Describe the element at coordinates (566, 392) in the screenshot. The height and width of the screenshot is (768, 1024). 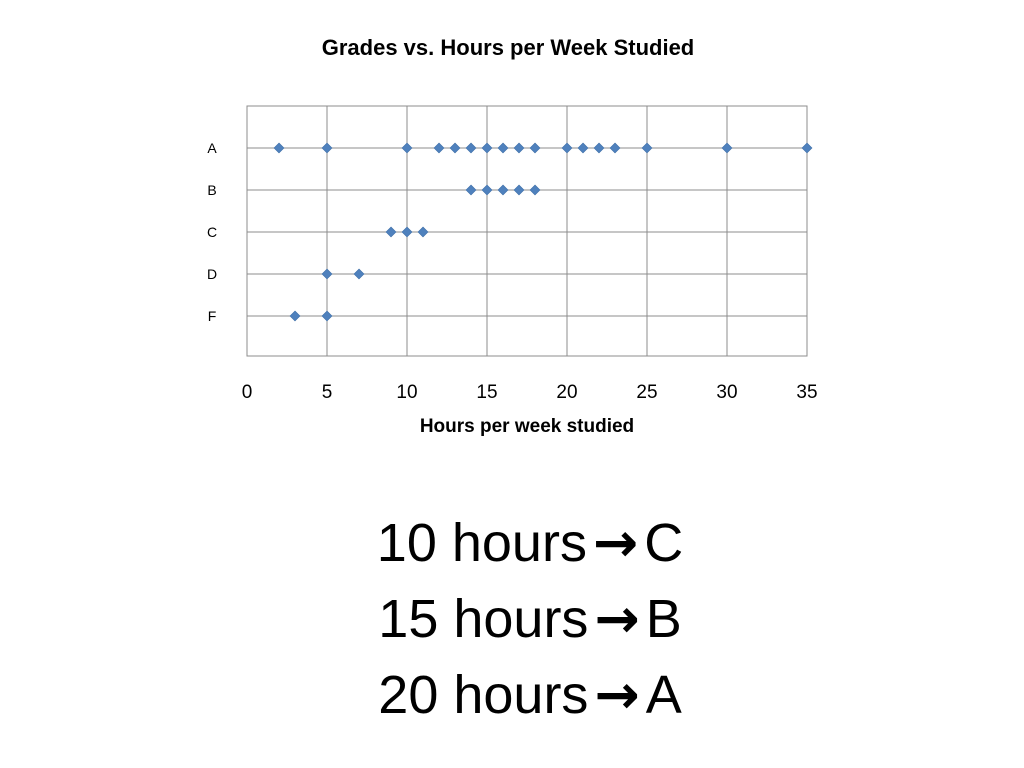
I see `x-tick-label: 20` at that location.